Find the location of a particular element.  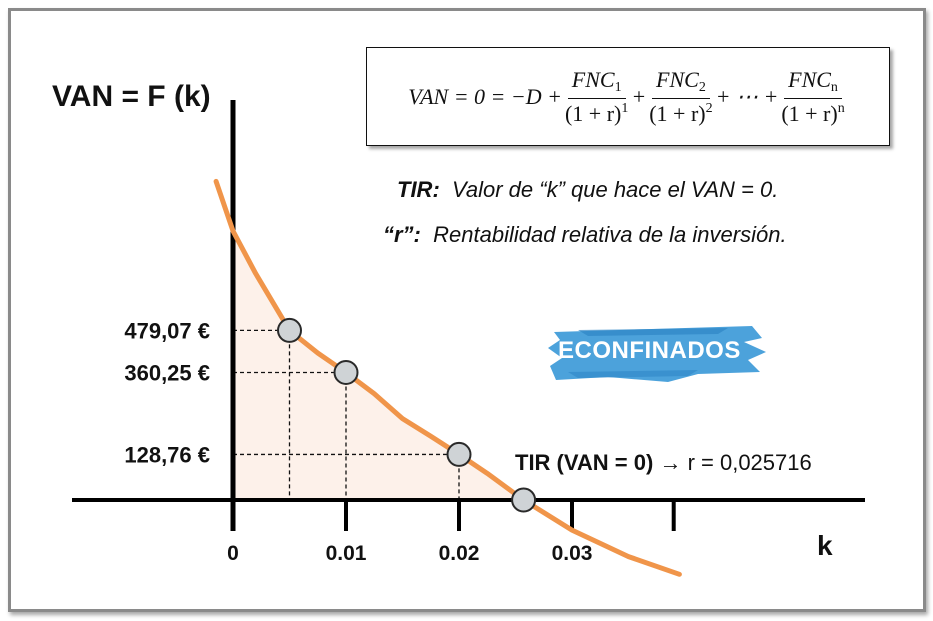

y-axis-title: VAN = F (k) is located at coordinates (131, 96).